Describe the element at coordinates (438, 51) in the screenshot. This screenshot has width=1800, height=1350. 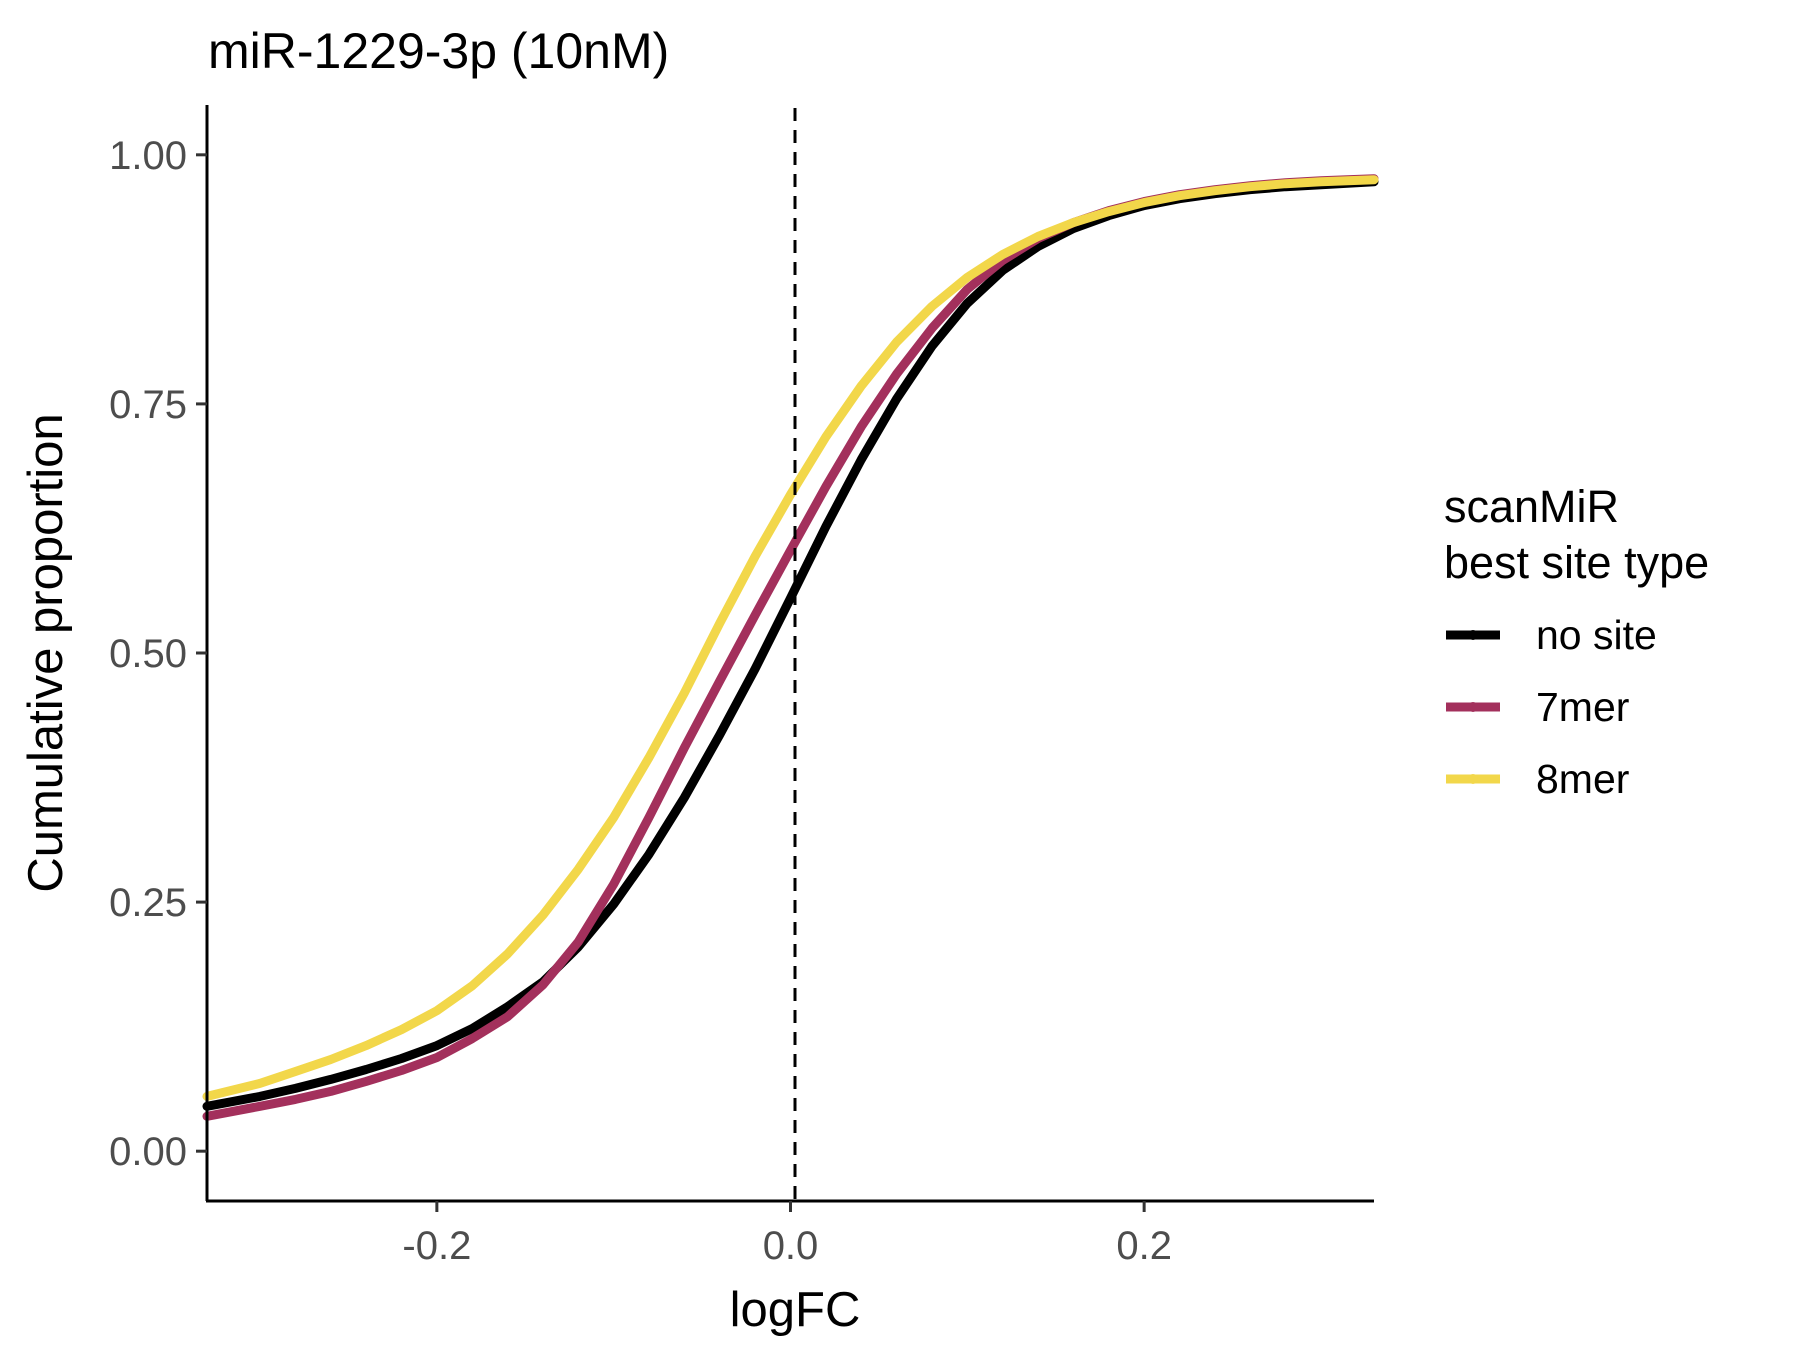
I see `chart-title: miR-1229-3p (10nM)` at that location.